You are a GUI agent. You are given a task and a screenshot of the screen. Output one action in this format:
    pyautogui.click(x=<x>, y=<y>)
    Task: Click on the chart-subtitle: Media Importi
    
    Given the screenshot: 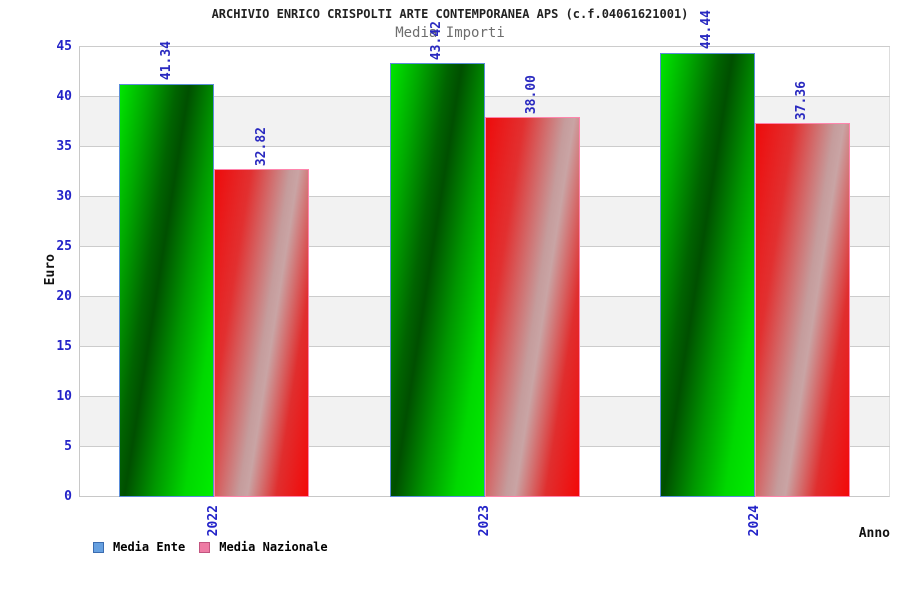 What is the action you would take?
    pyautogui.click(x=450, y=33)
    